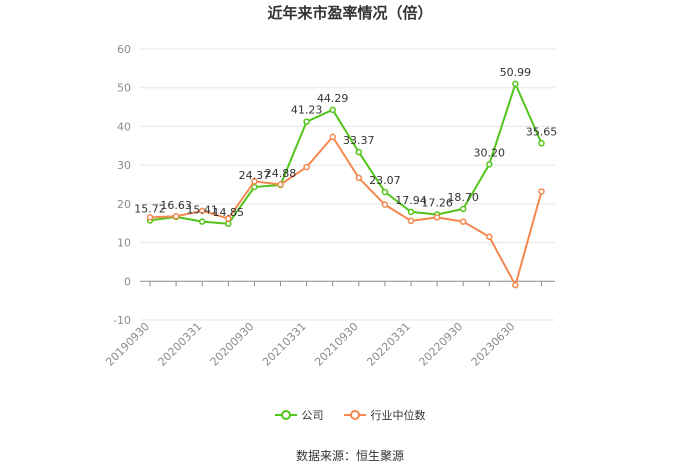 The image size is (700, 473). What do you see at coordinates (333, 98) in the screenshot?
I see `company-data-label: 44.29` at bounding box center [333, 98].